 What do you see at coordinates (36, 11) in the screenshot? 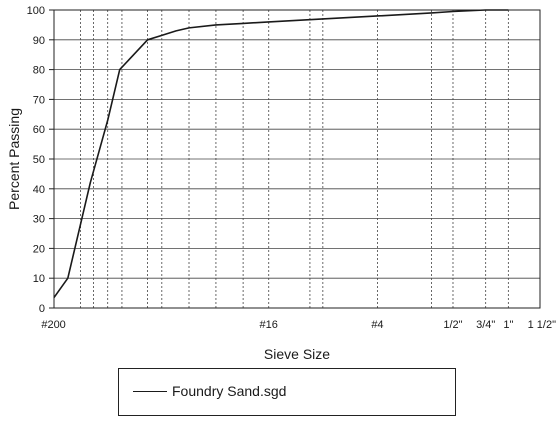
I see `y-tick-label-100: 100` at bounding box center [36, 11].